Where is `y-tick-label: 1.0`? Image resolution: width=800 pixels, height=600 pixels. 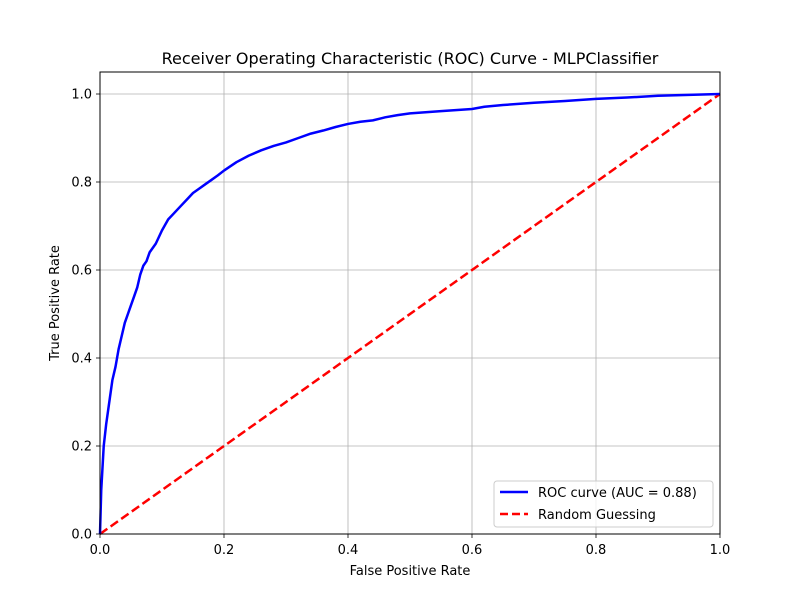
y-tick-label: 1.0 is located at coordinates (81, 95).